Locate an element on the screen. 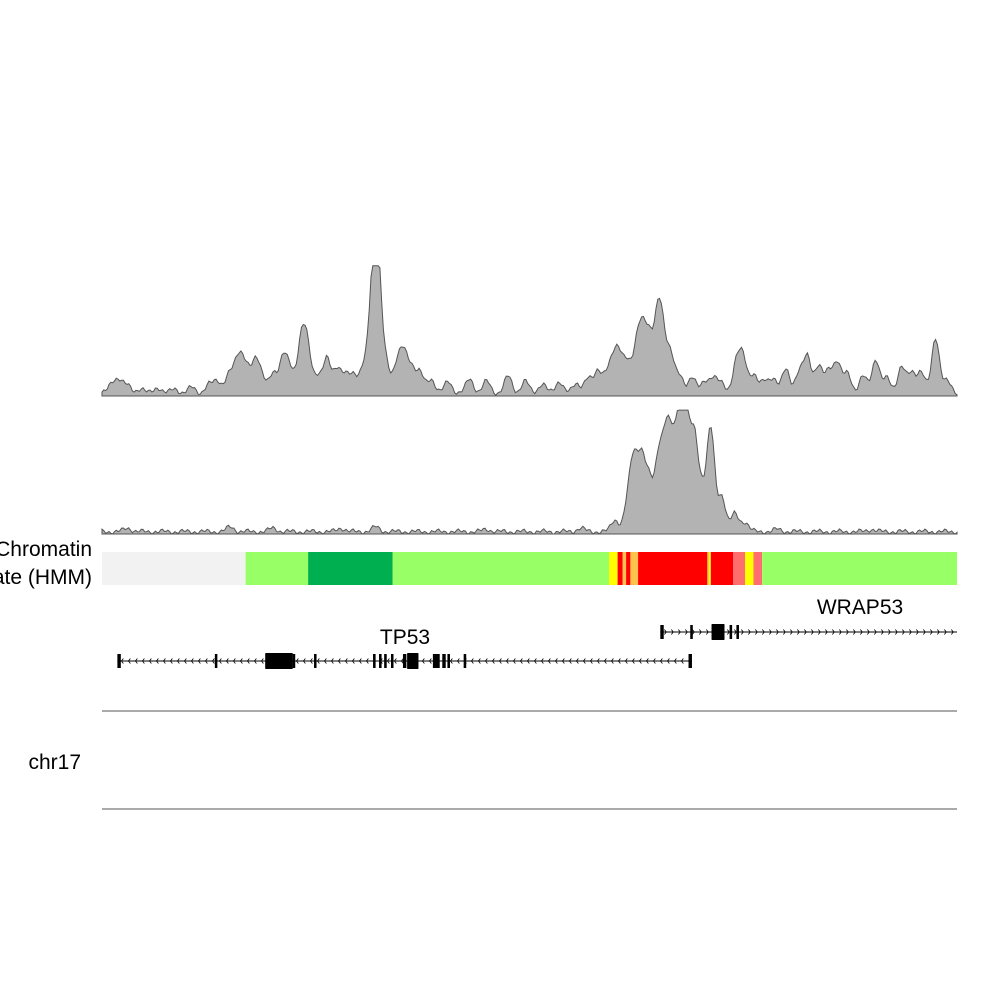  chromosome-label: chr17 is located at coordinates (54, 762).